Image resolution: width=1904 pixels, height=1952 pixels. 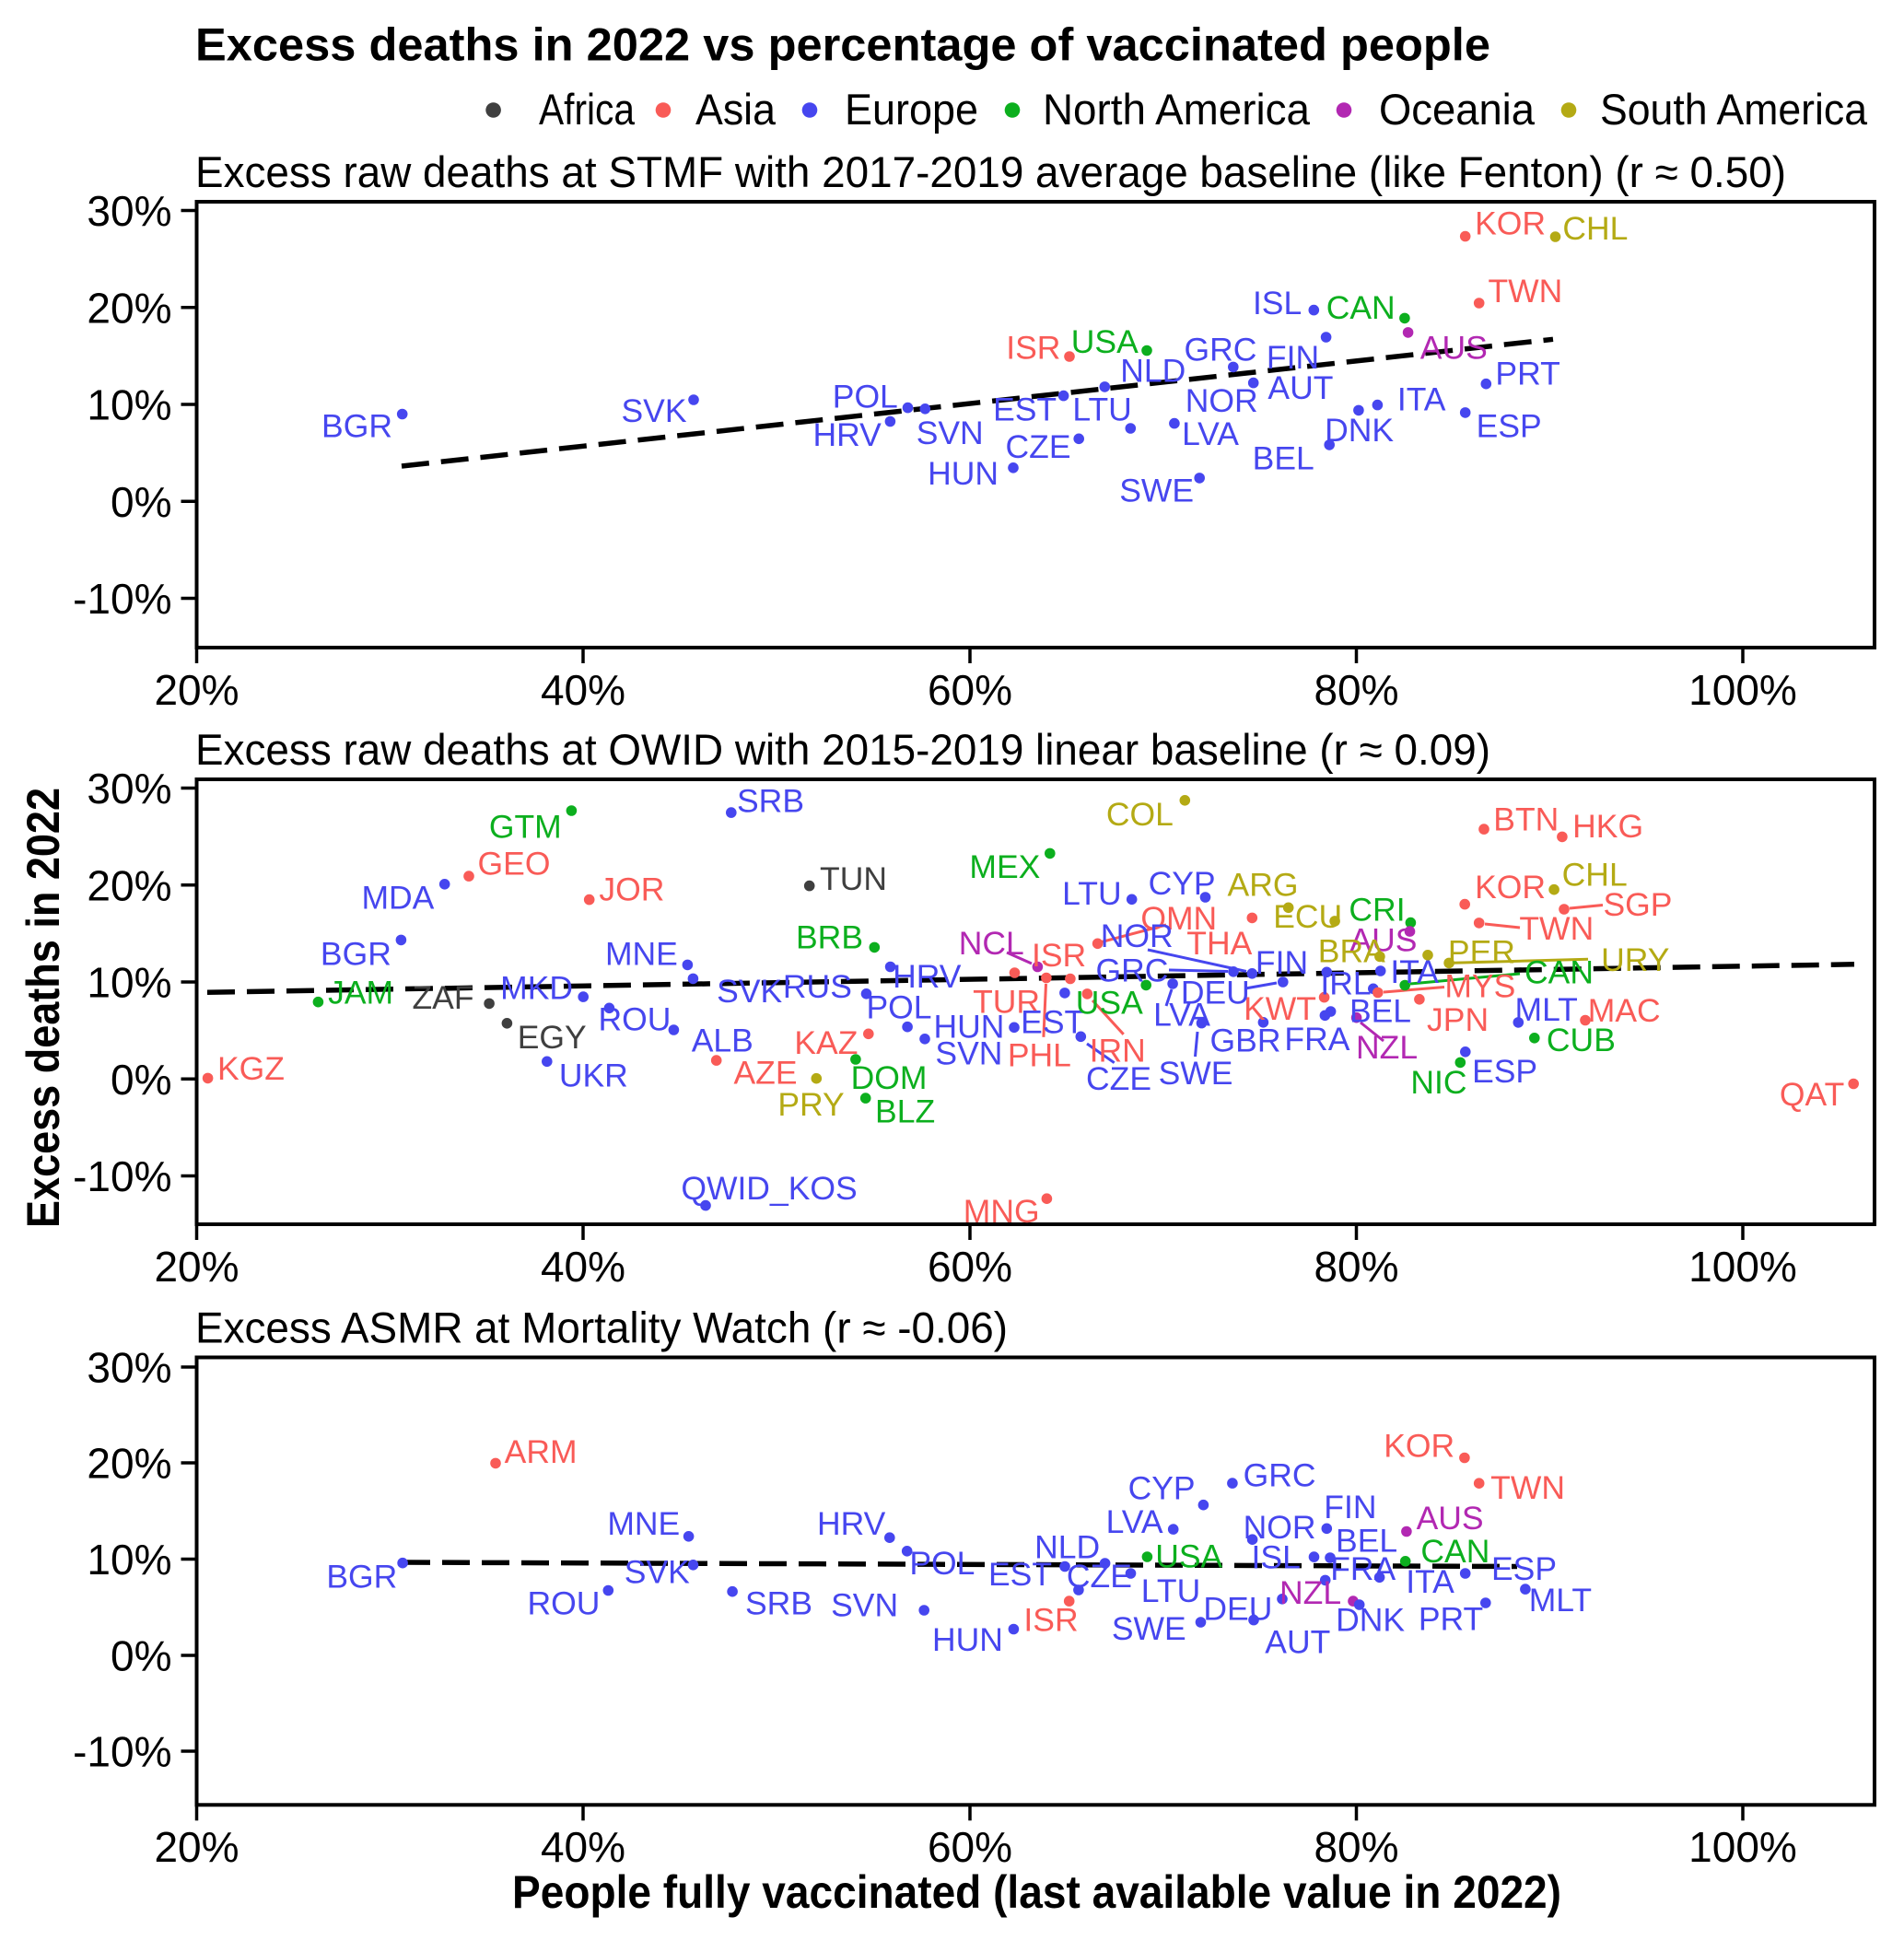 I want to click on svg-text: ARM, so click(x=541, y=1452).